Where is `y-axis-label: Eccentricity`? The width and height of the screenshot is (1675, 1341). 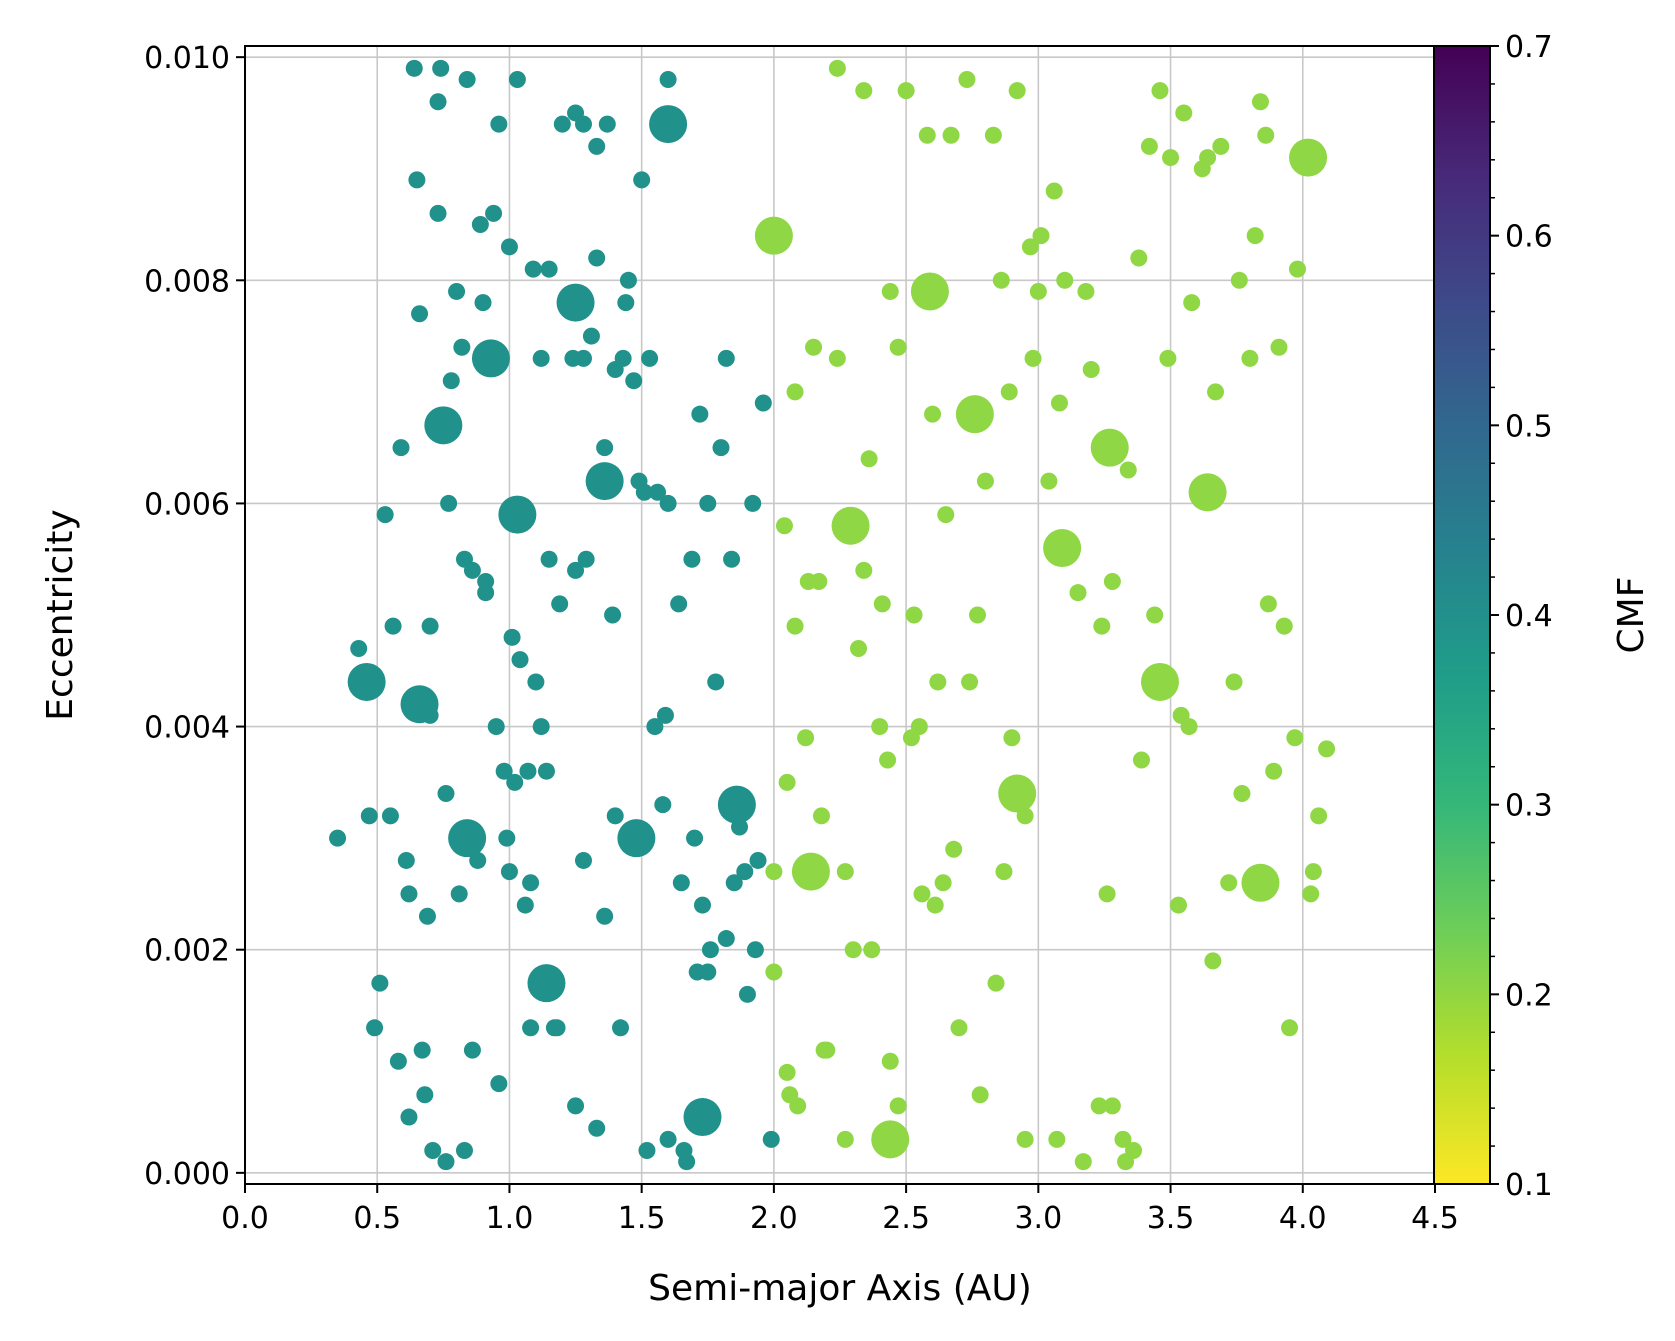
y-axis-label: Eccentricity is located at coordinates (60, 614).